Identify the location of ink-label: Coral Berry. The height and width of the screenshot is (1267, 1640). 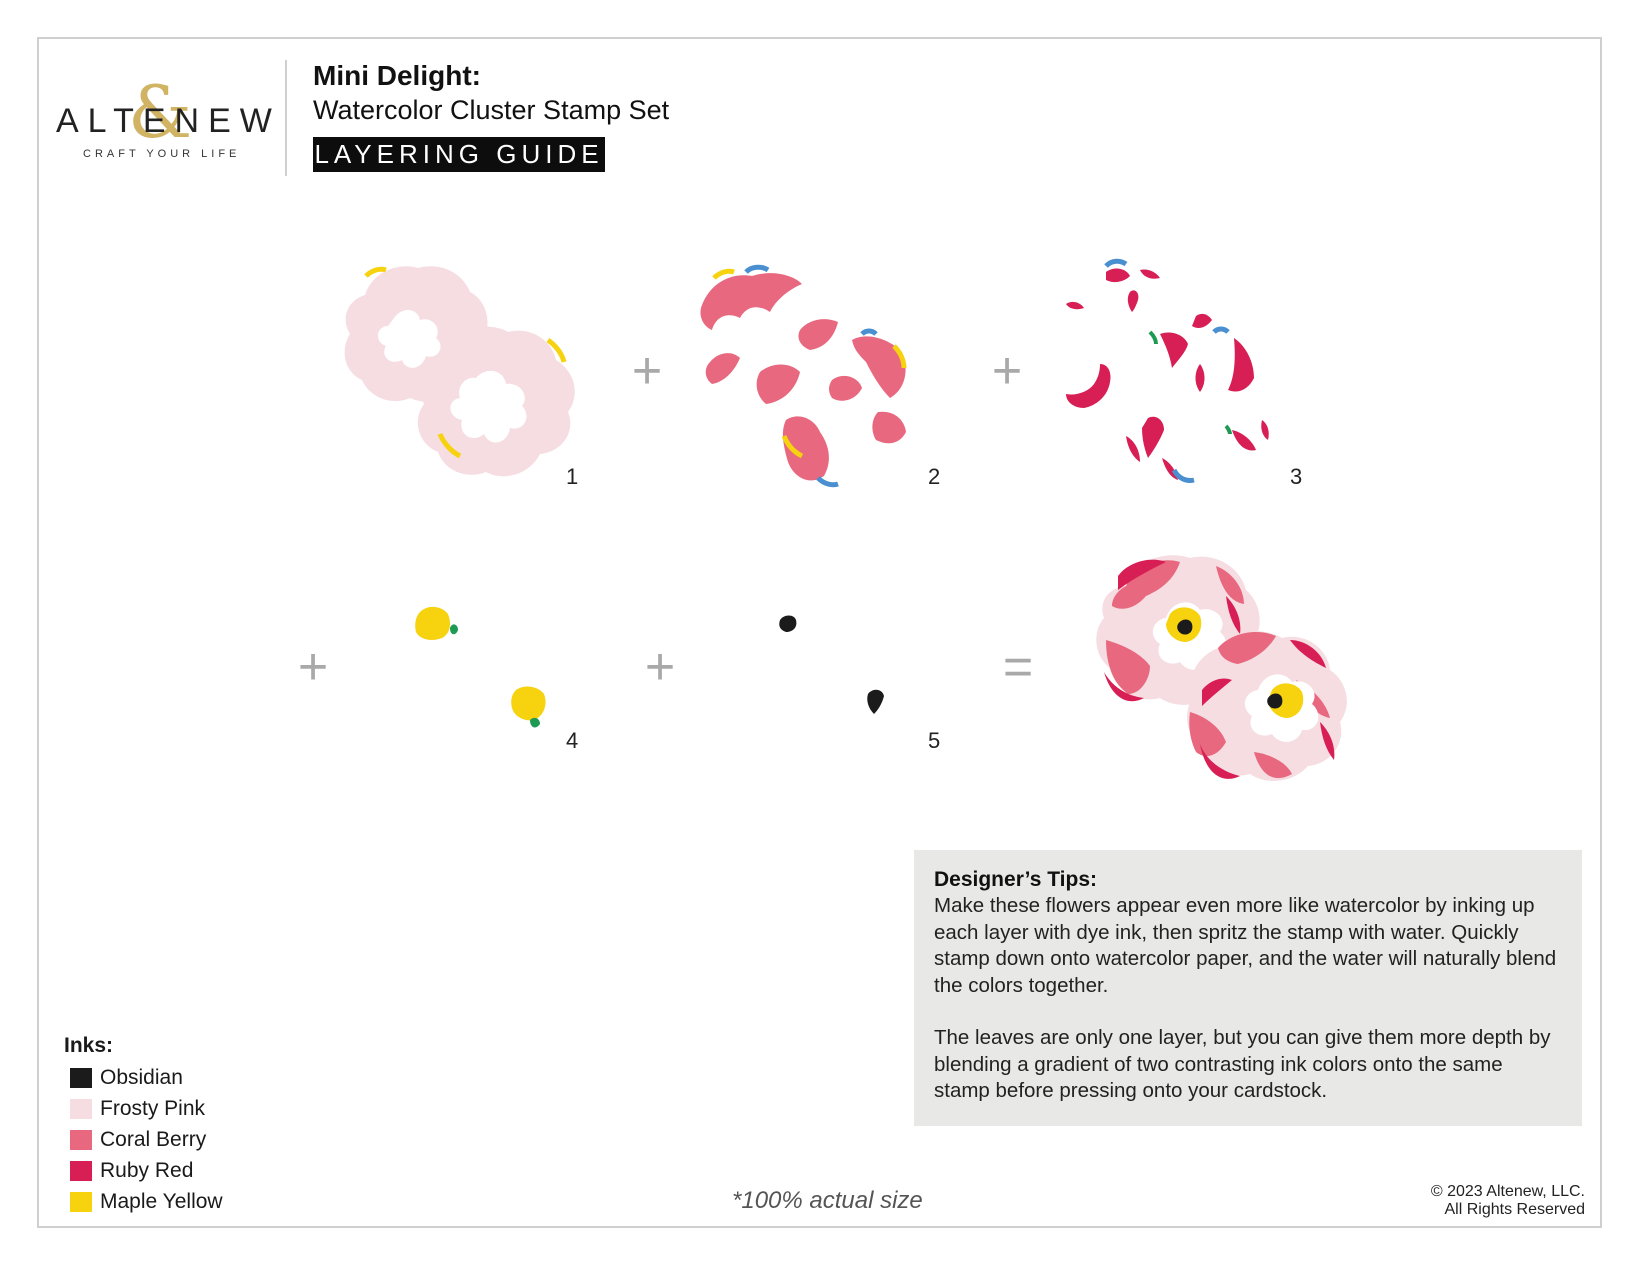
(153, 1139).